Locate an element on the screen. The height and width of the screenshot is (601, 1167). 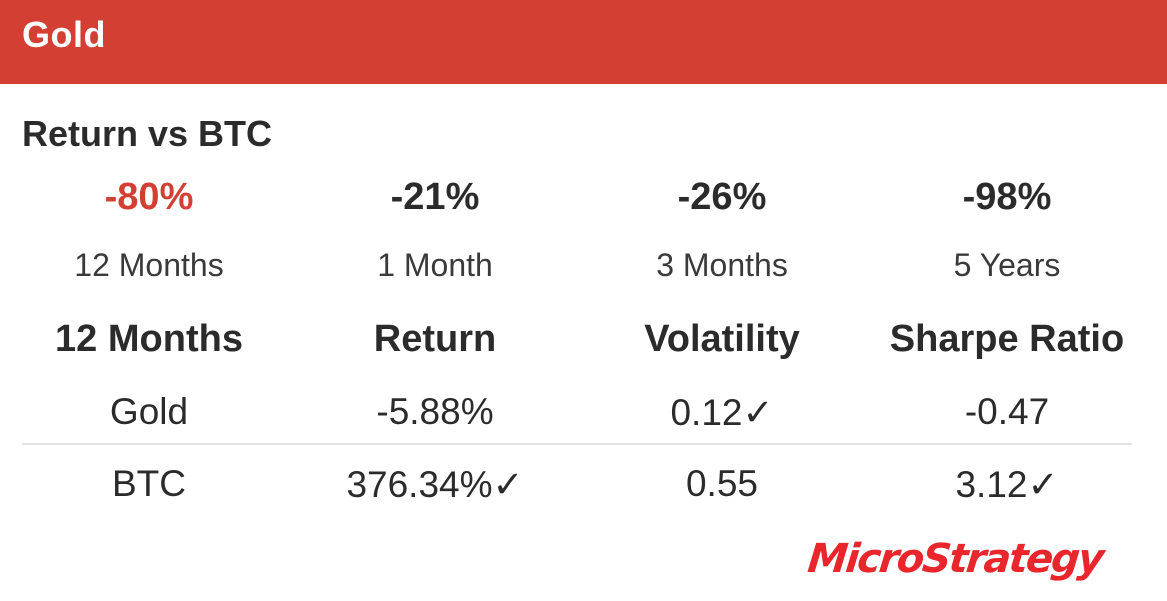
table-row-btc-return: 376.34%✓ is located at coordinates (435, 484).